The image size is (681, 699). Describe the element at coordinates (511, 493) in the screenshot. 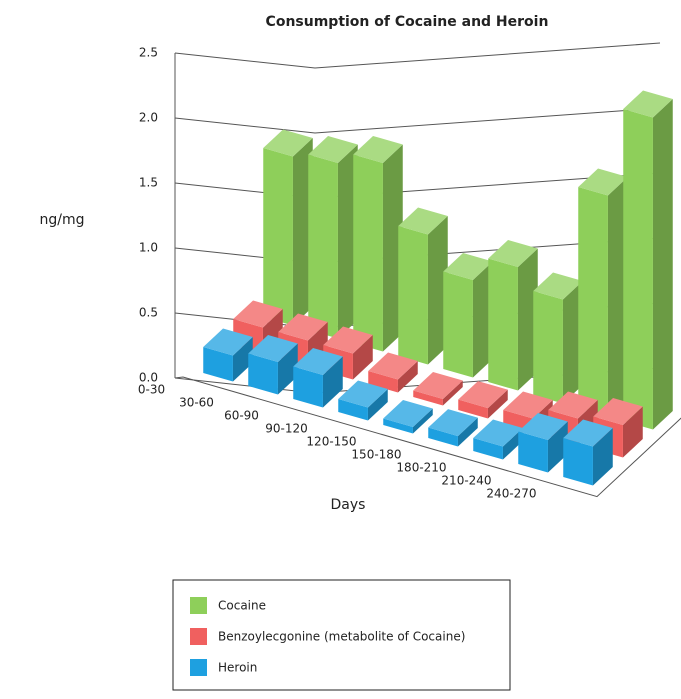

I see `x-tick-label: 240-270` at that location.